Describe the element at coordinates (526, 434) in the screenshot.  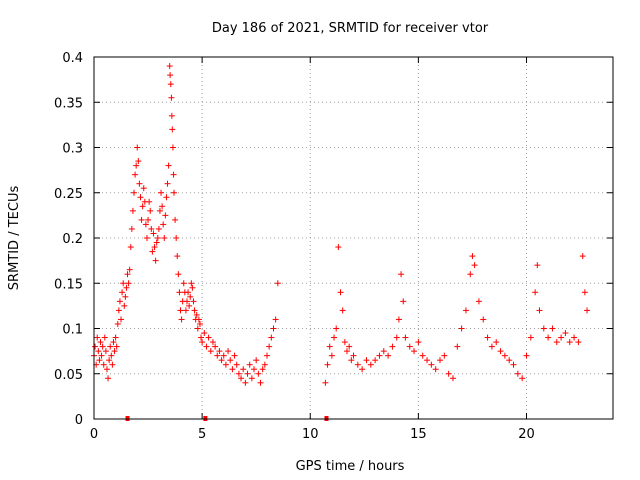
I see `x-tick-label: 20` at that location.